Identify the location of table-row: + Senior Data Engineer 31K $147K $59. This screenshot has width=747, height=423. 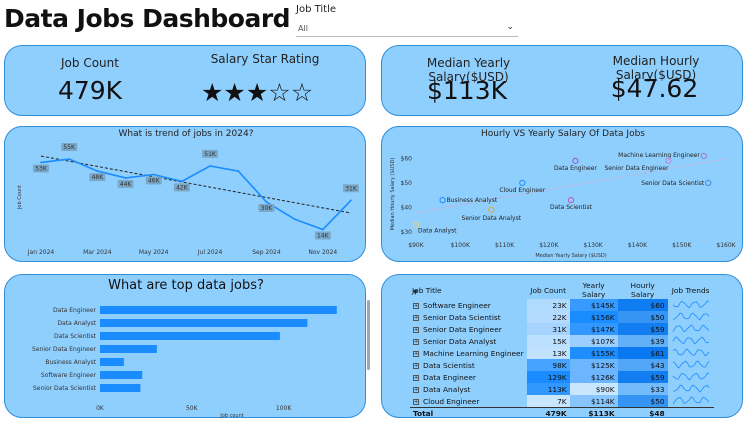
(562, 329).